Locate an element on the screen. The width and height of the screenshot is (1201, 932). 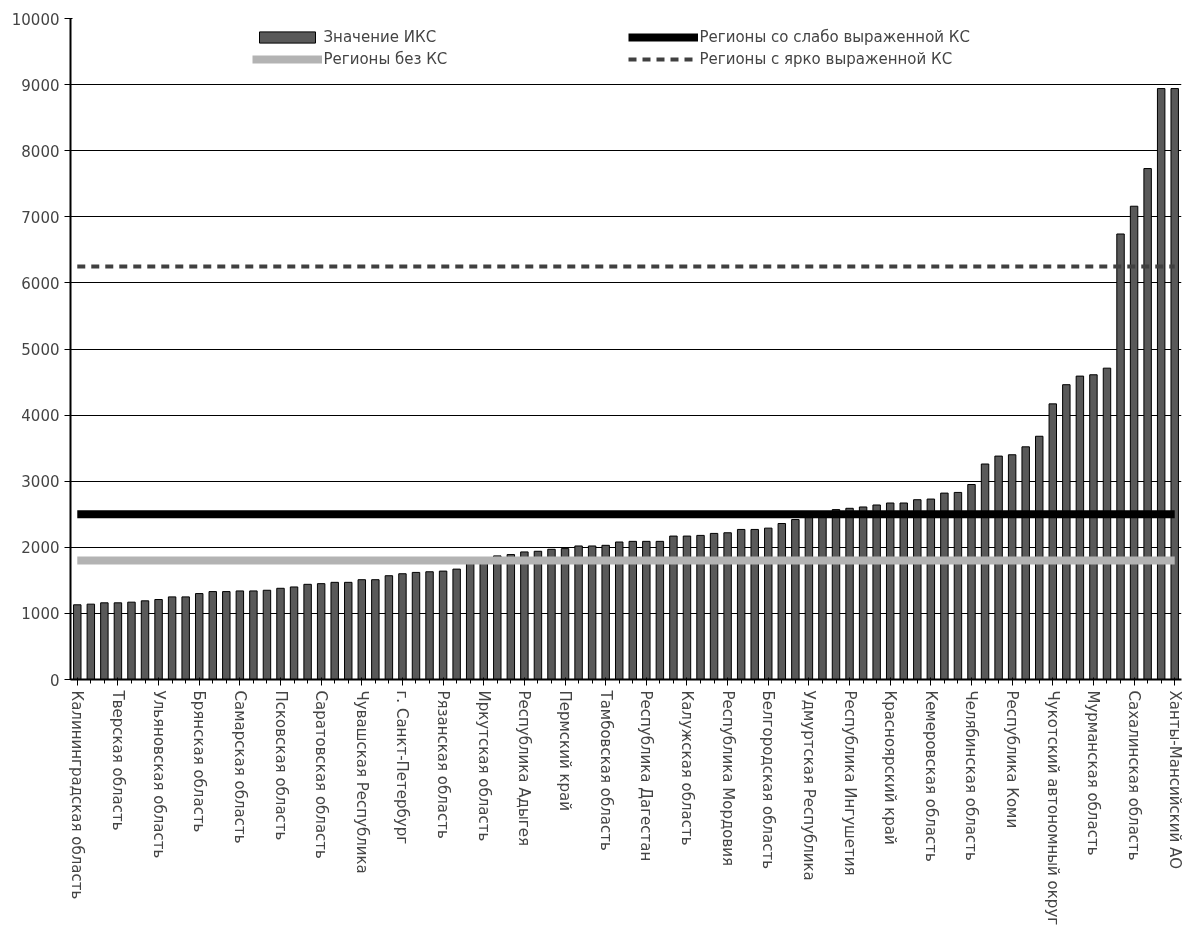
x-tick-label: Белгородская область is located at coordinates (768, 780).